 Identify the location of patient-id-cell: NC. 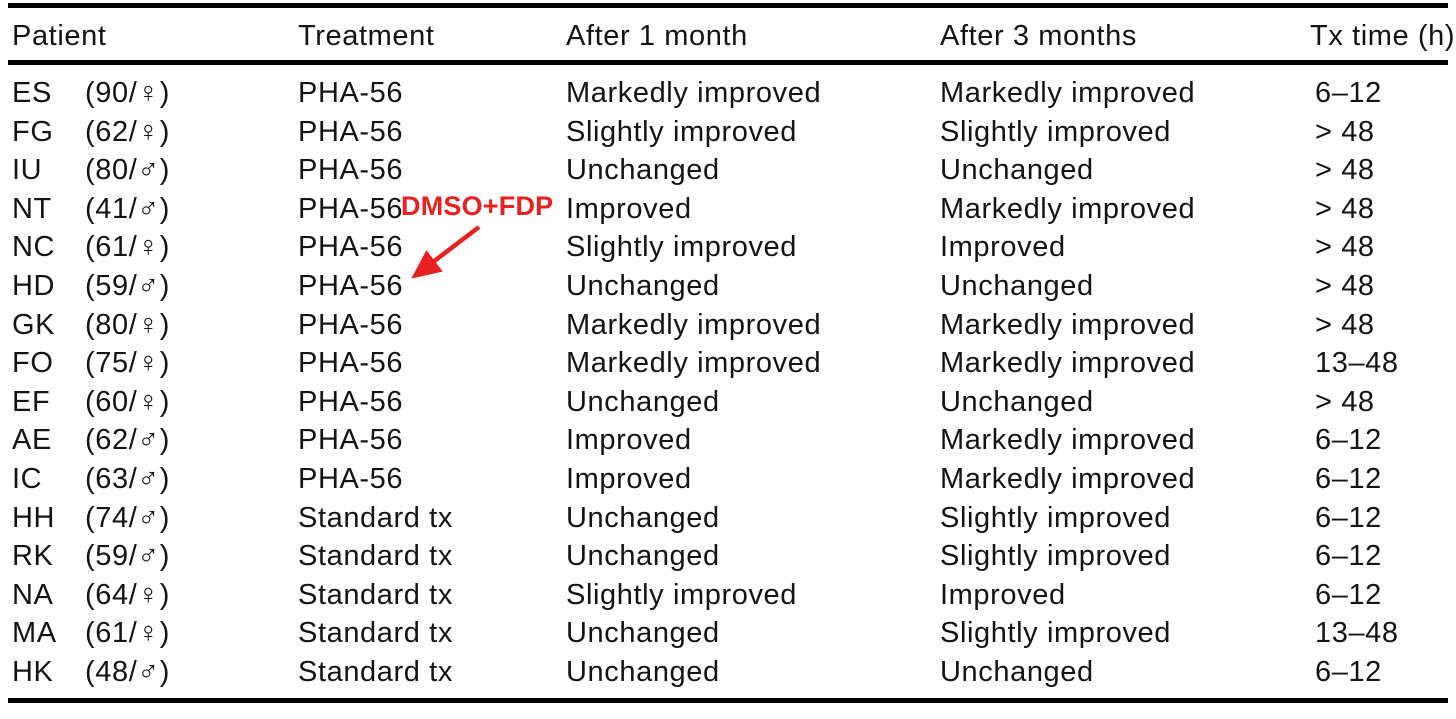
(34, 247).